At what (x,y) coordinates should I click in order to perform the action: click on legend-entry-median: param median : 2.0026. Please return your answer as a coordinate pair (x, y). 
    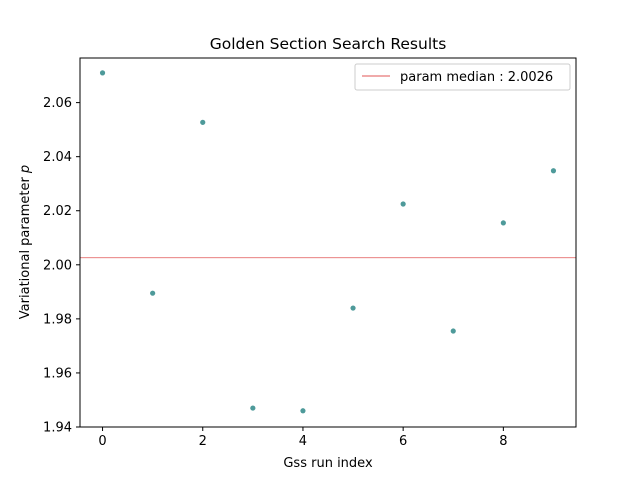
    Looking at the image, I should click on (476, 77).